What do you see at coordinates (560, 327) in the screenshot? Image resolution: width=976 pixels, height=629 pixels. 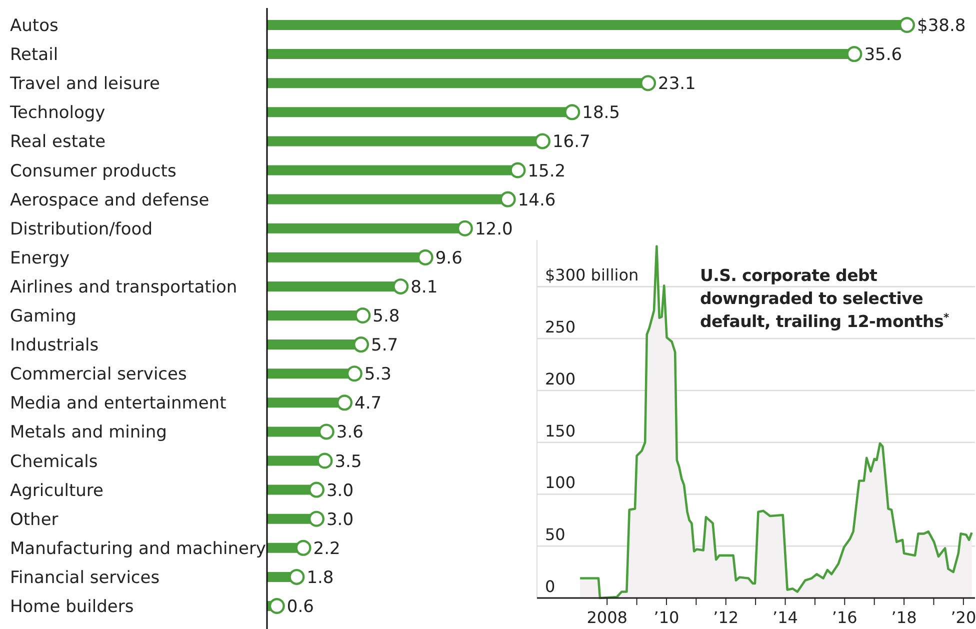 I see `y-tick-label: 250` at bounding box center [560, 327].